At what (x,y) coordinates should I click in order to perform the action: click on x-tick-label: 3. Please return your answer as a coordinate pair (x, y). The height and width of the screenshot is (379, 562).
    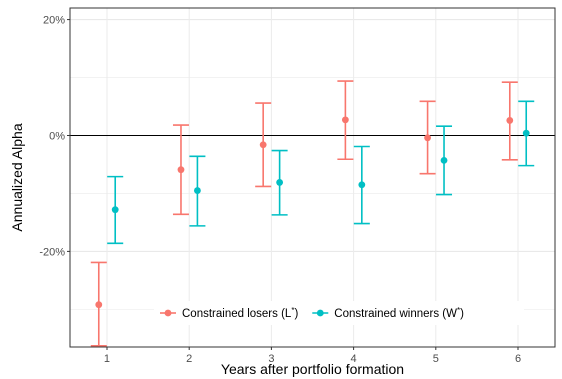
    Looking at the image, I should click on (271, 359).